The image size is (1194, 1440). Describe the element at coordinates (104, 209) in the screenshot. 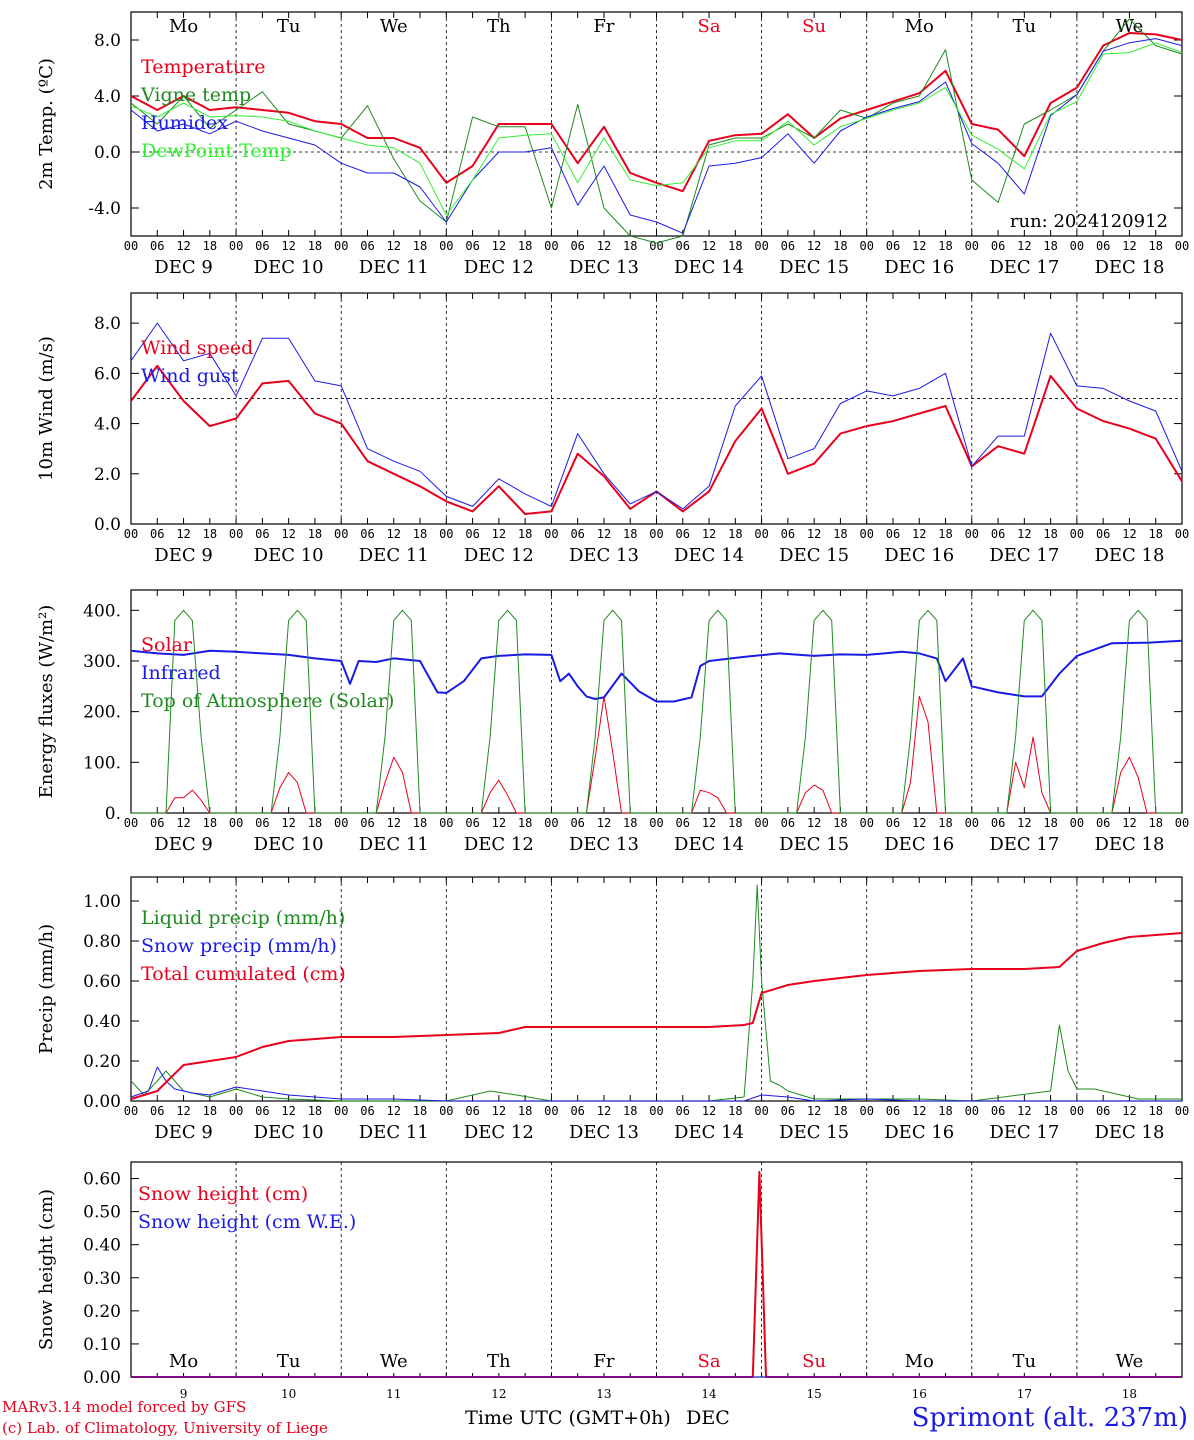

I see `y-tick-label: -4.0` at that location.